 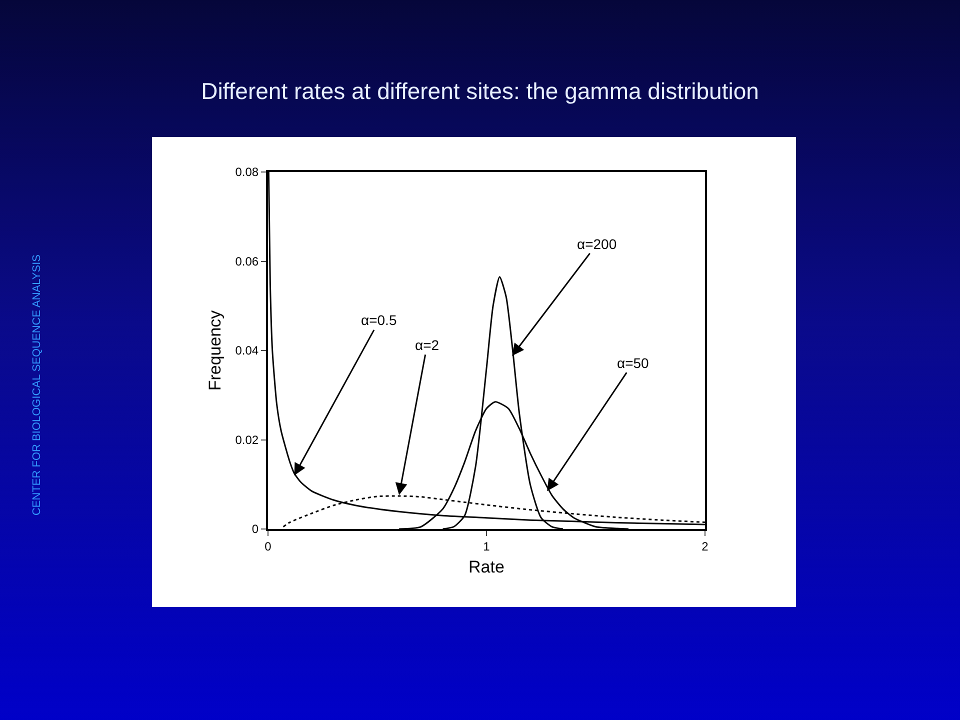 I want to click on y-tick-label: 0.06, so click(x=247, y=261).